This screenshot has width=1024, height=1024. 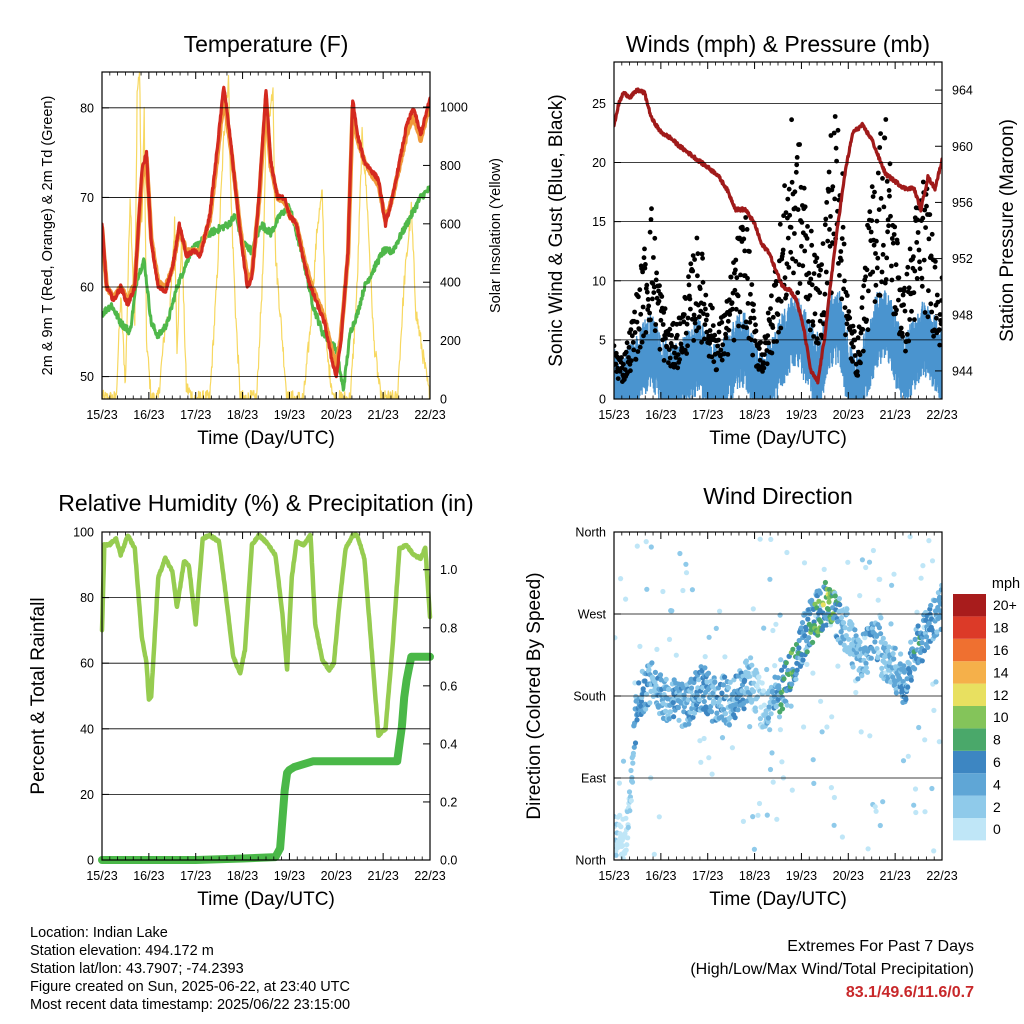 I want to click on direction-xtick-label: 19/23, so click(x=801, y=876).